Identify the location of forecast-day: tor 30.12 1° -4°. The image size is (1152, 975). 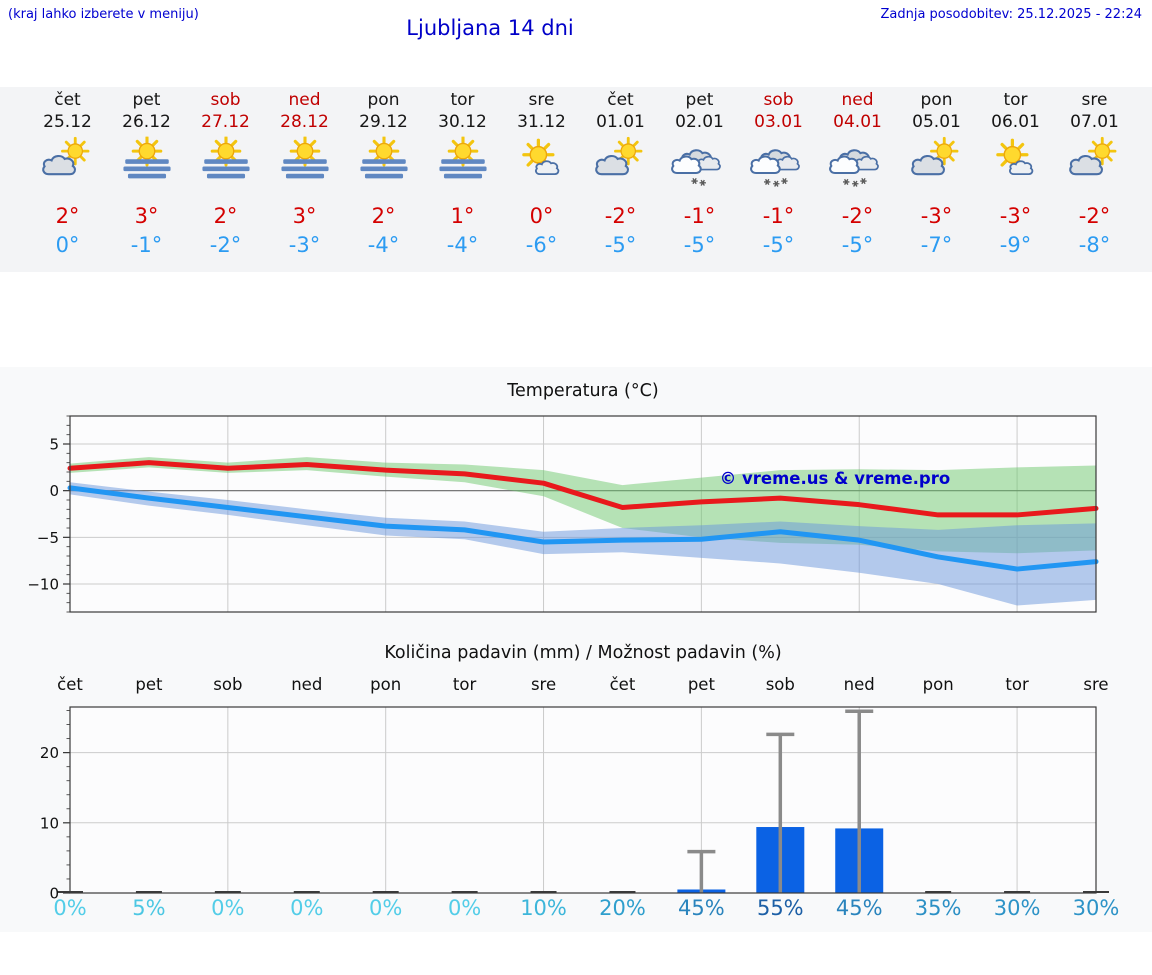
(462, 174).